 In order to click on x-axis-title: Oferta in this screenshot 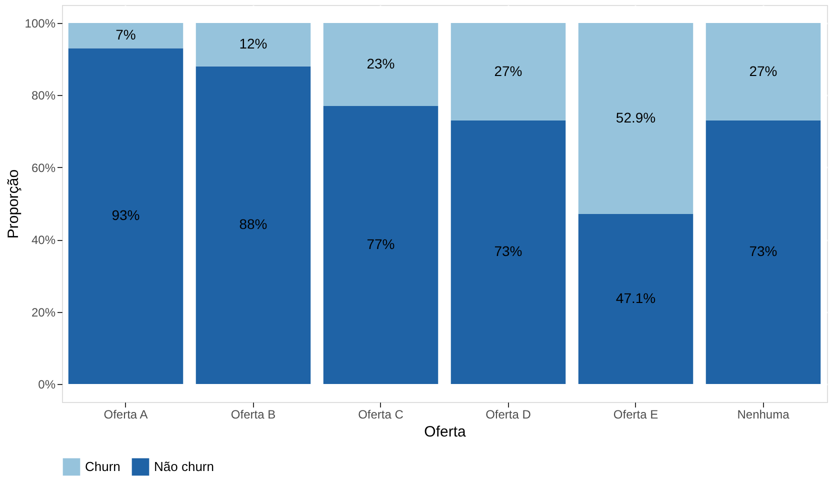, I will do `click(445, 432)`.